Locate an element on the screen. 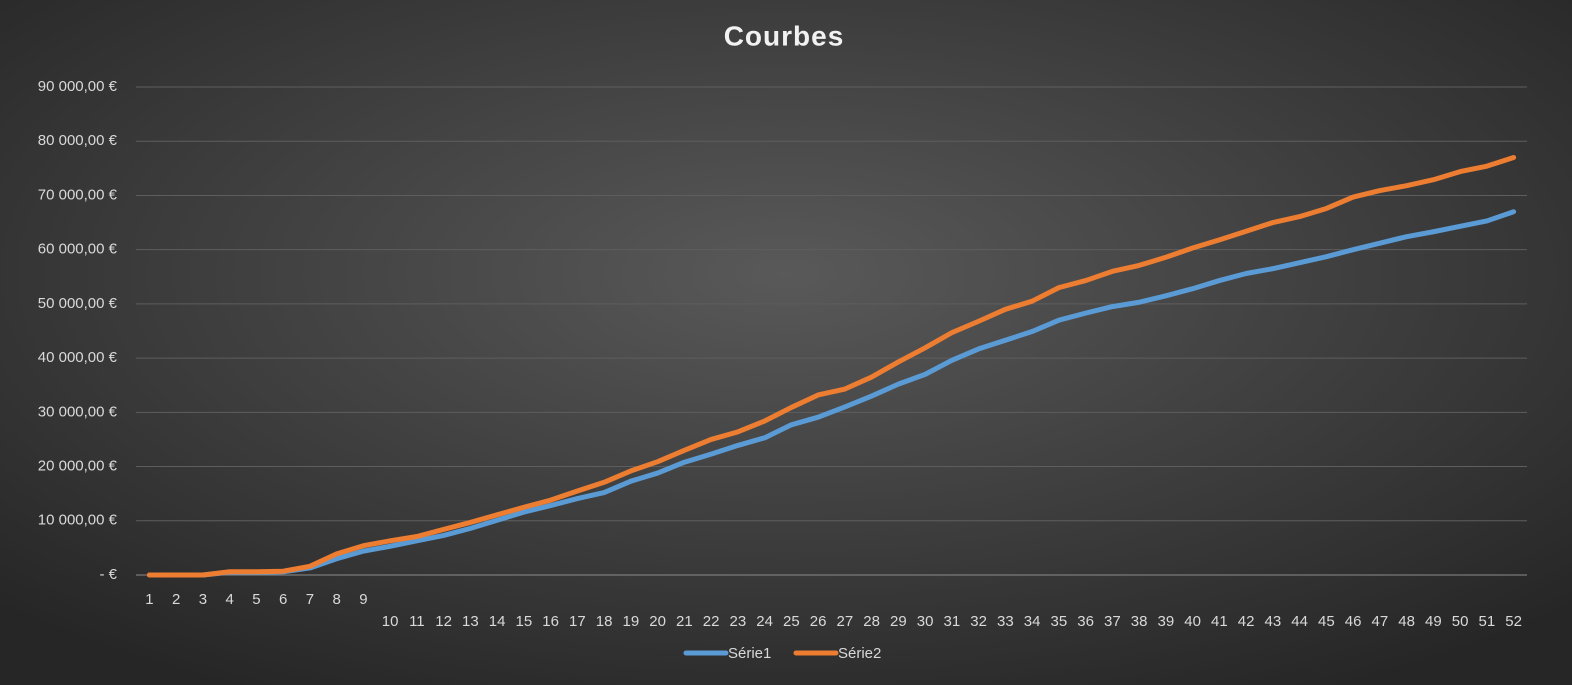  x-tick-label: 46 is located at coordinates (1353, 621).